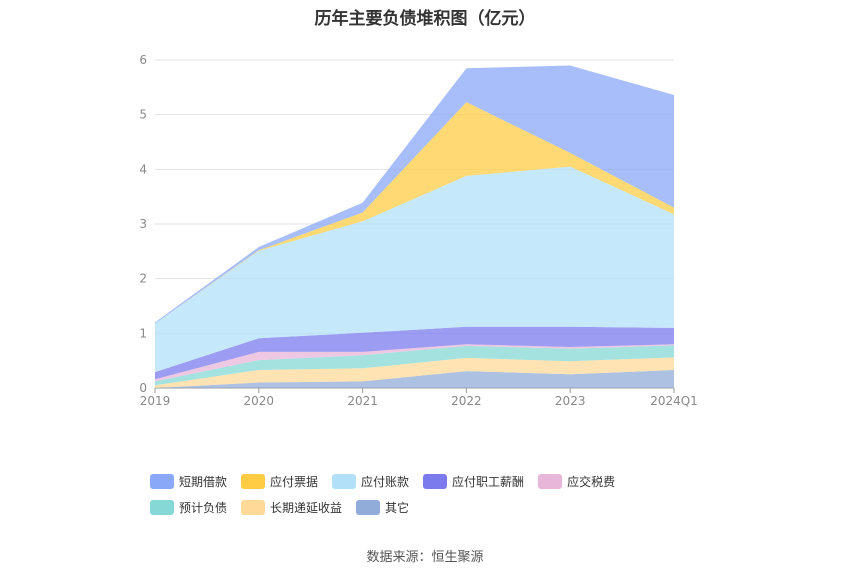 The image size is (850, 575). What do you see at coordinates (203, 481) in the screenshot?
I see `legend-label: 短期借款` at bounding box center [203, 481].